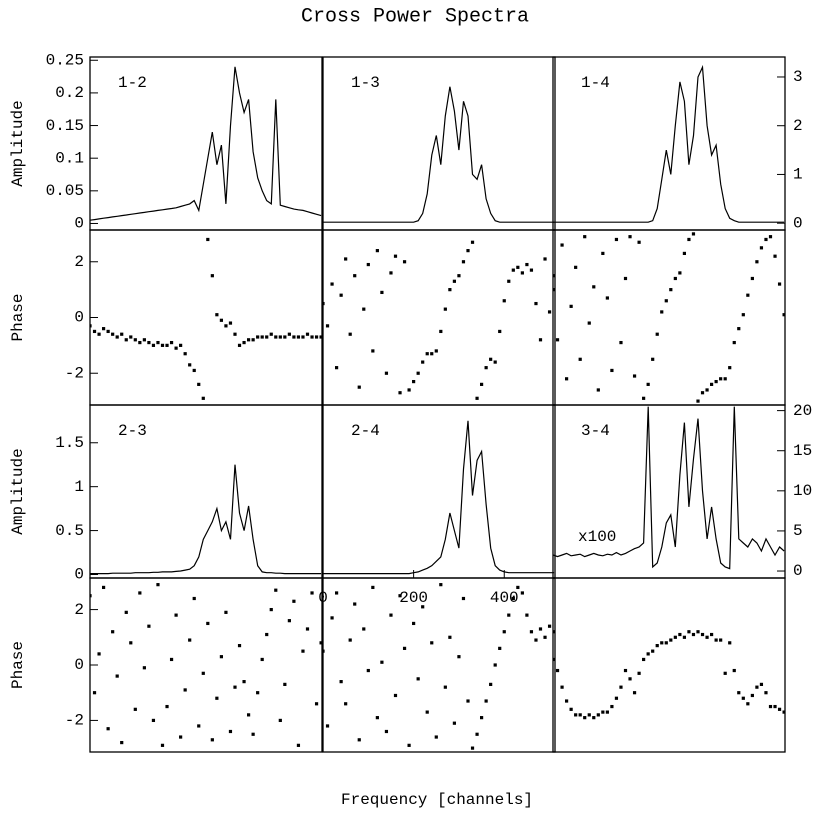 The image size is (830, 814). What do you see at coordinates (365, 431) in the screenshot?
I see `panel-label: 2-4` at bounding box center [365, 431].